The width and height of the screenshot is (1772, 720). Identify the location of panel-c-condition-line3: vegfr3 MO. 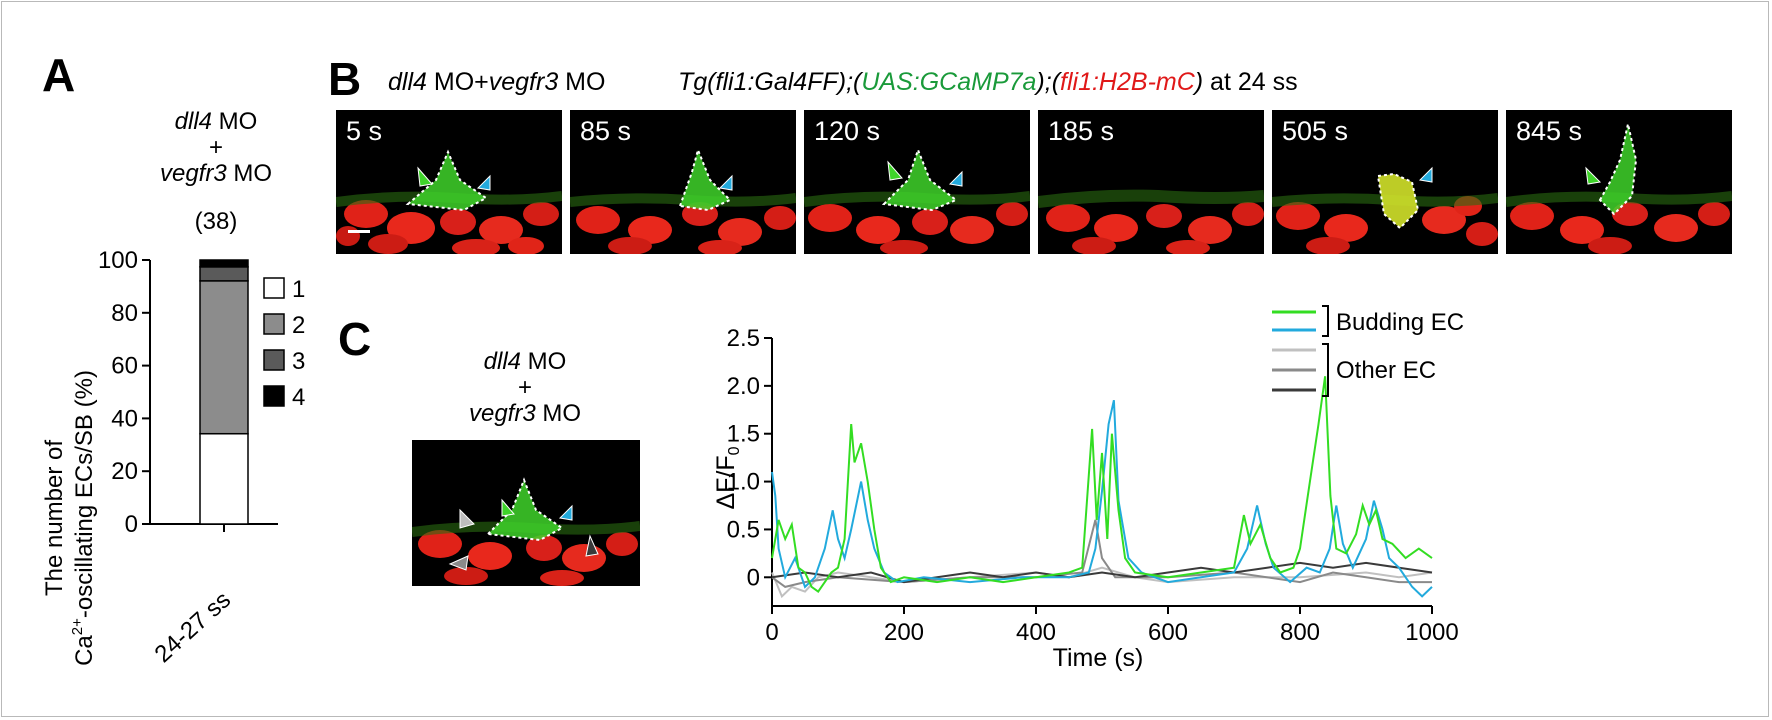
(525, 413).